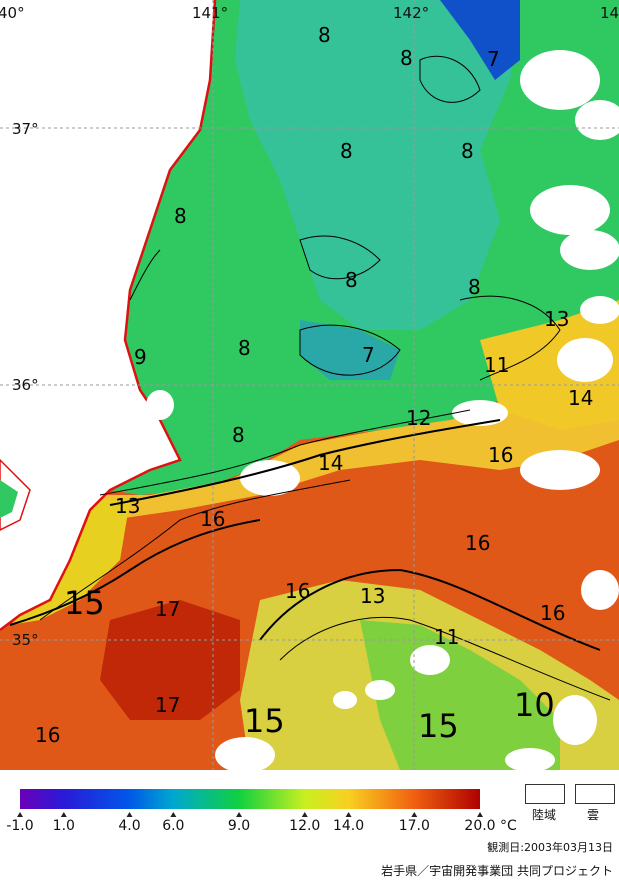 Image resolution: width=619 pixels, height=881 pixels. What do you see at coordinates (9, 499) in the screenshot?
I see `bay-patch` at bounding box center [9, 499].